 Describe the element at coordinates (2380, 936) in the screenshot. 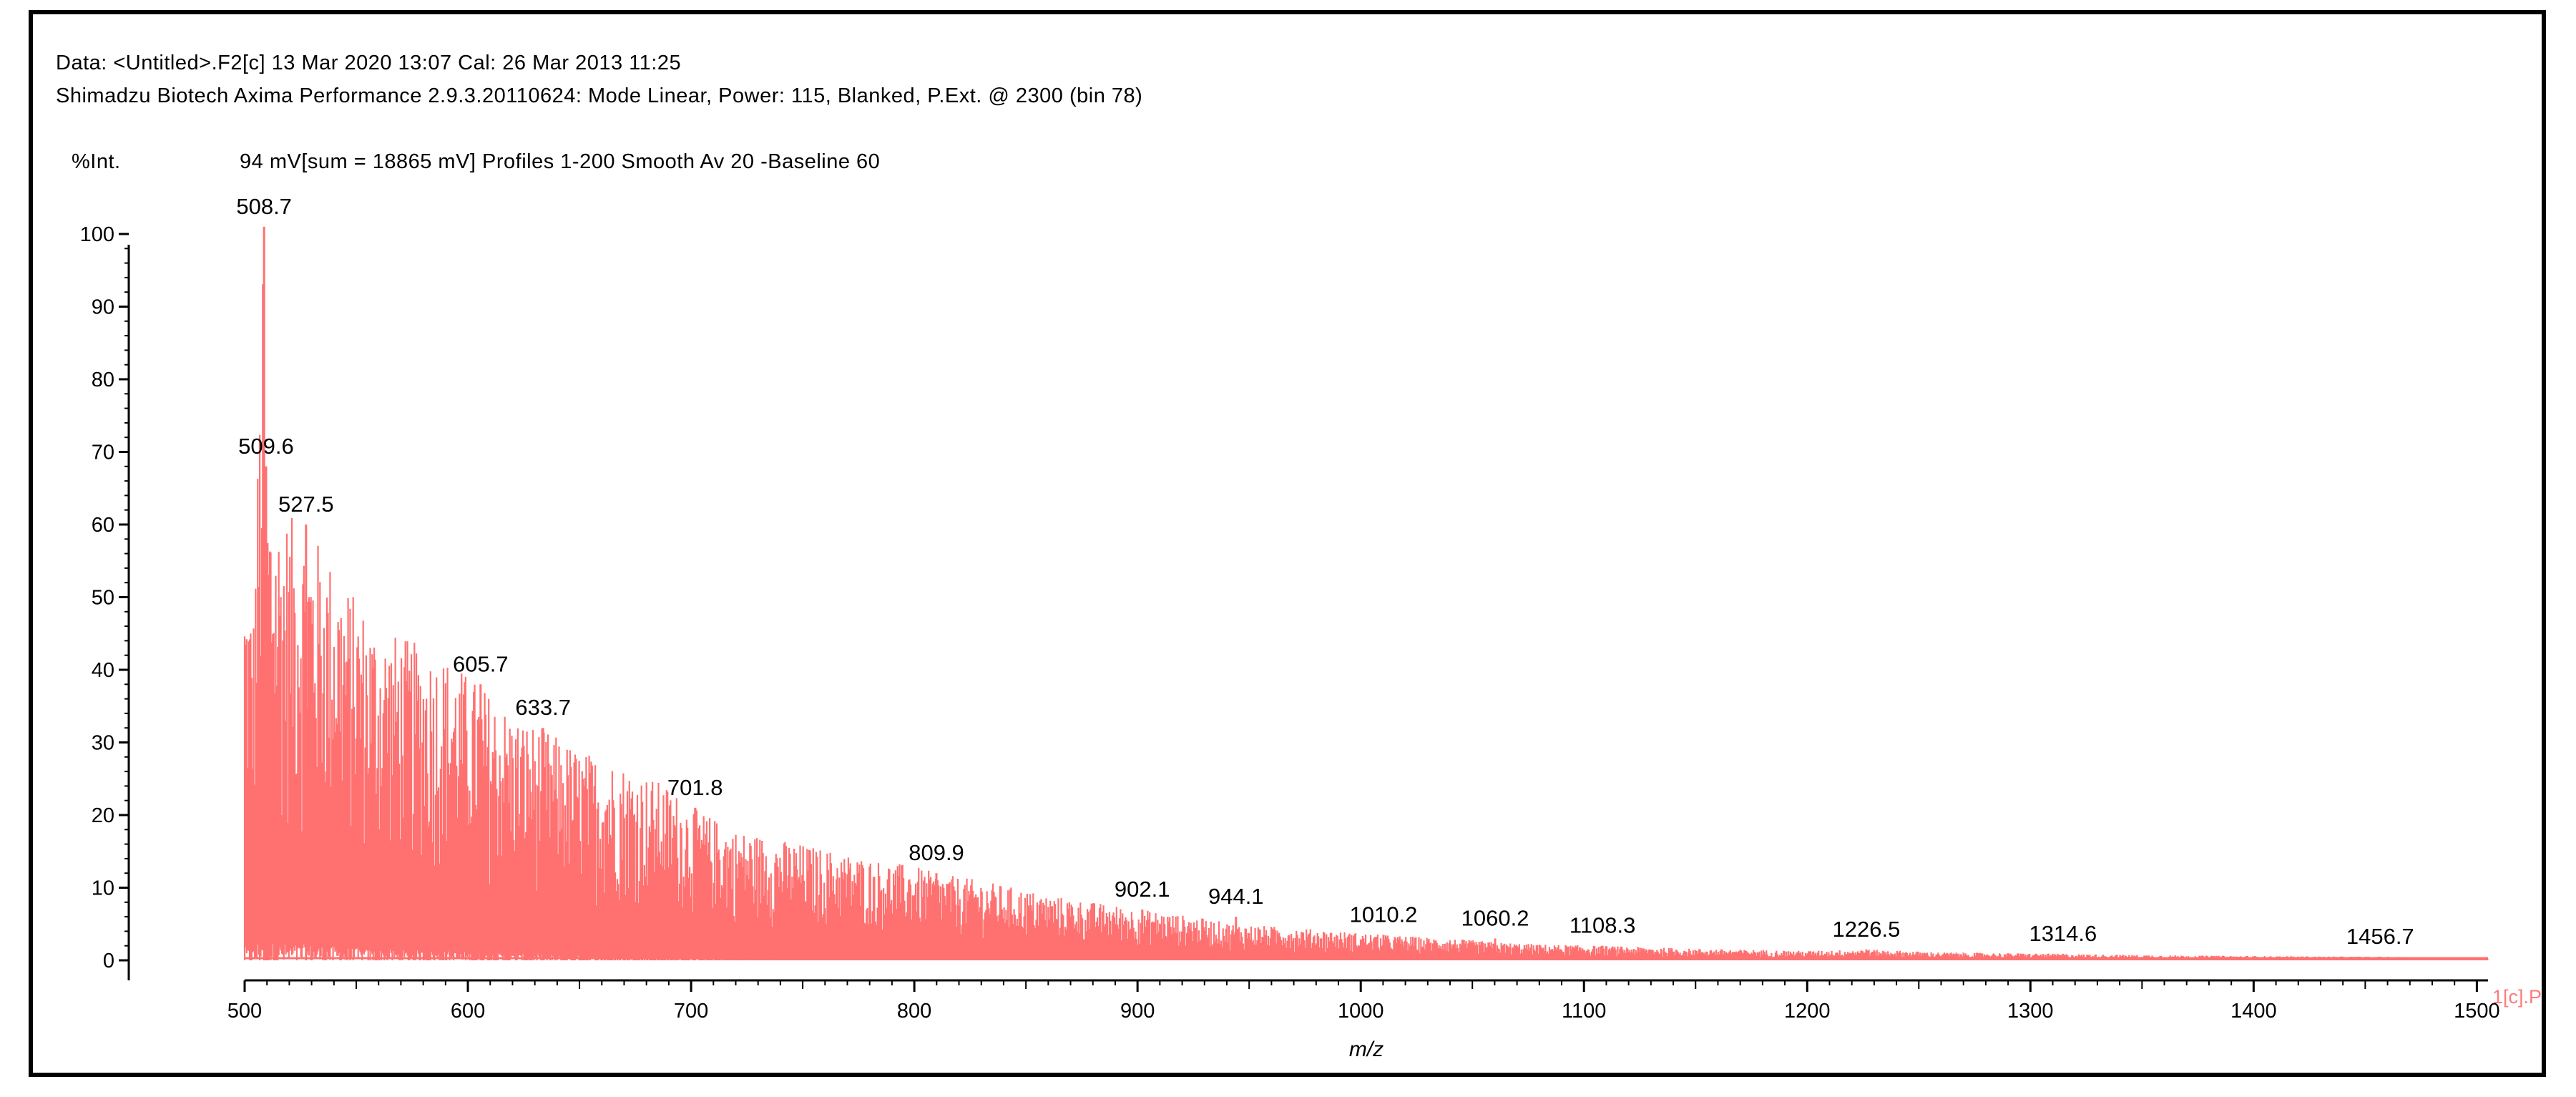

I see `peak-label: 1456.7` at that location.